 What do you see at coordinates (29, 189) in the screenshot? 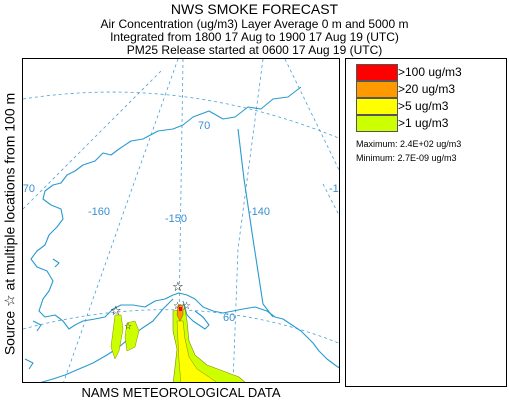
I see `grid-label-lon-170: -170` at bounding box center [29, 189].